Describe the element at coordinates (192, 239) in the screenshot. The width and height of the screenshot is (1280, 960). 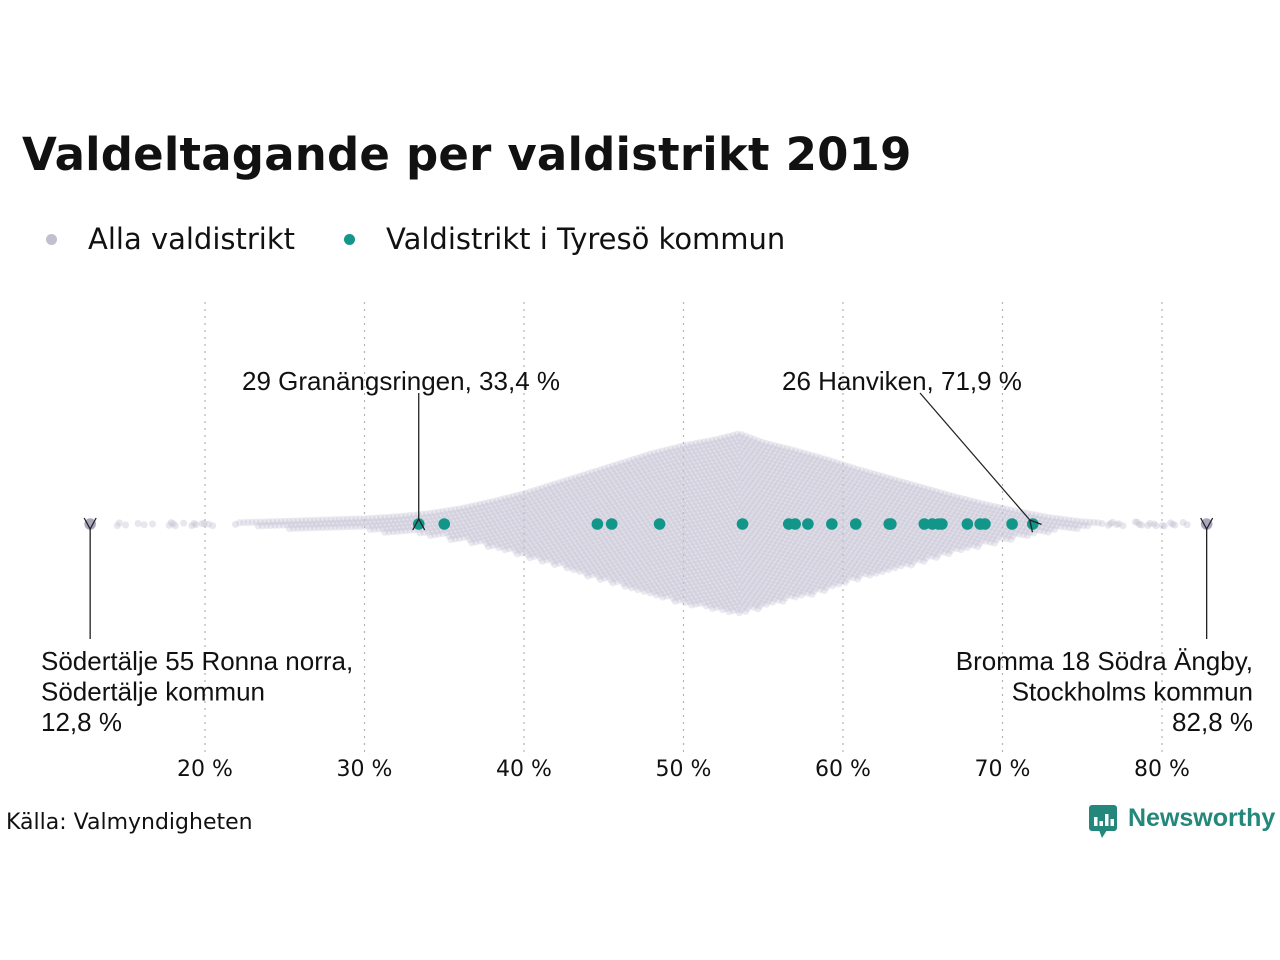
I see `legend-label-all: Alla valdistrikt` at that location.